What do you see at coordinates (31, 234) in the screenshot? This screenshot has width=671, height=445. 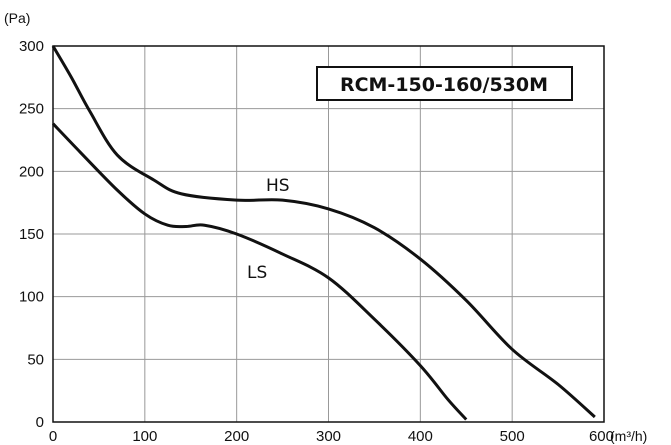 I see `y-tick-label: 150` at bounding box center [31, 234].